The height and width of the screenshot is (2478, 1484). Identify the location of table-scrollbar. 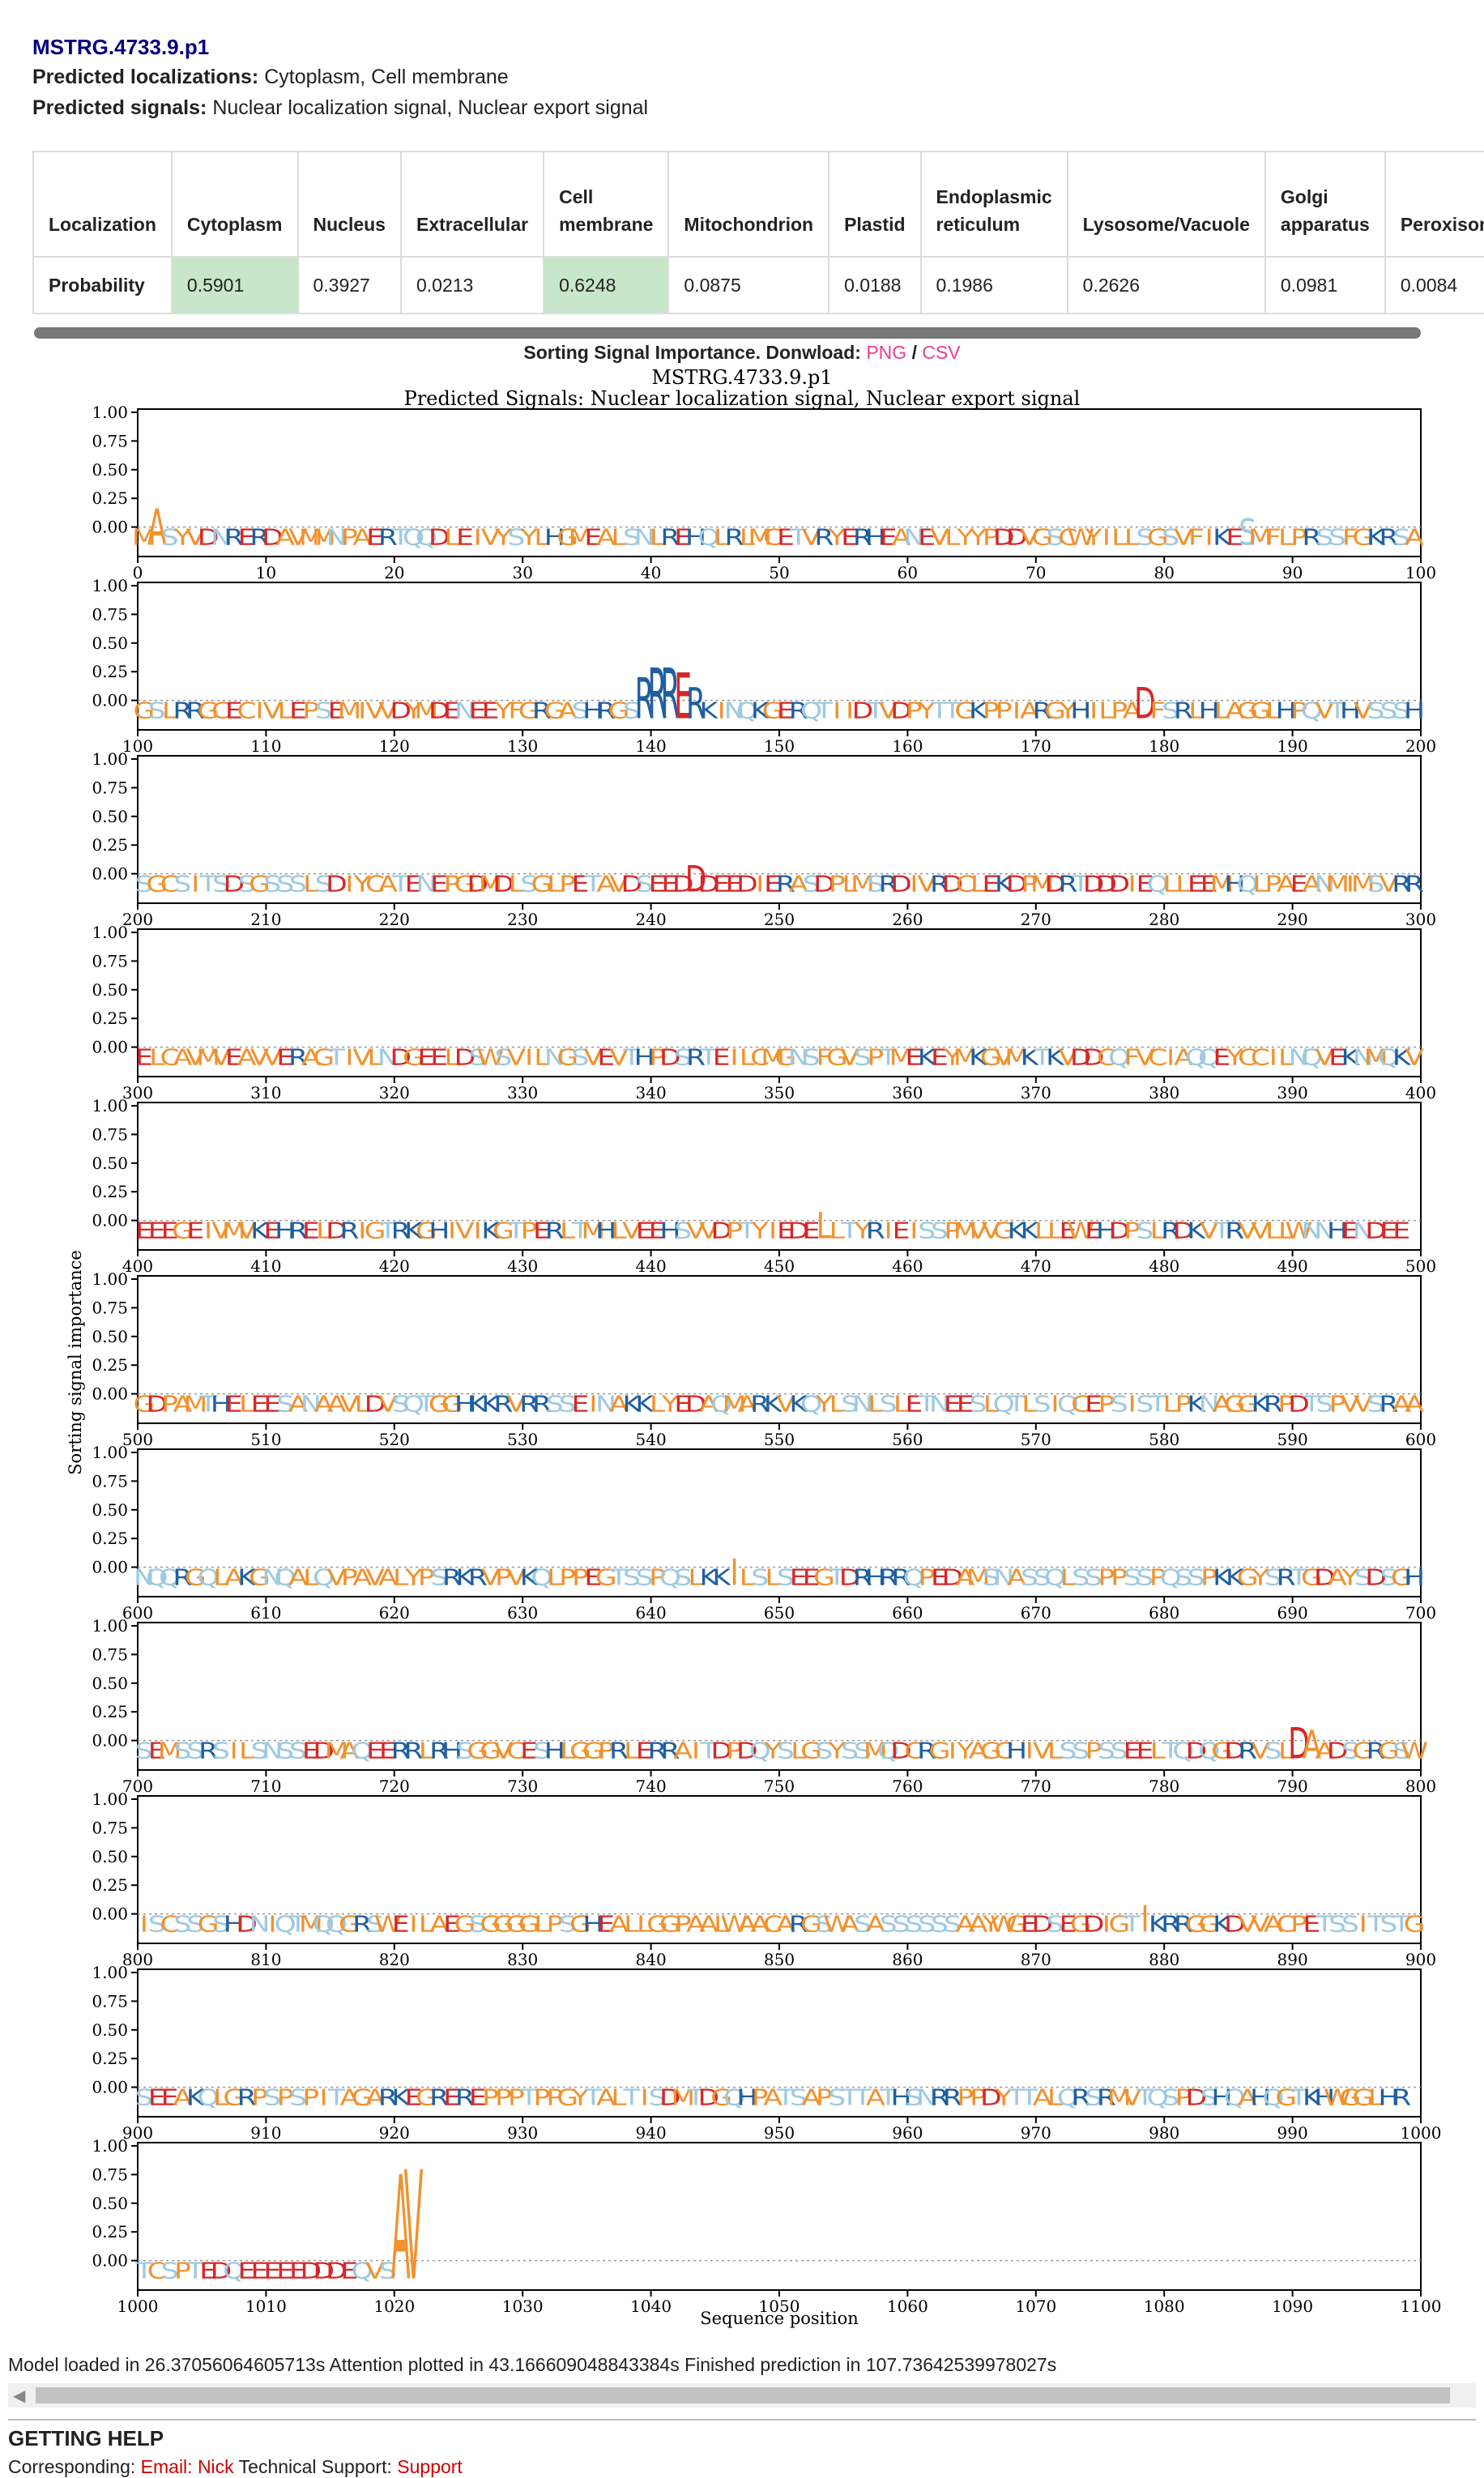
(727, 333).